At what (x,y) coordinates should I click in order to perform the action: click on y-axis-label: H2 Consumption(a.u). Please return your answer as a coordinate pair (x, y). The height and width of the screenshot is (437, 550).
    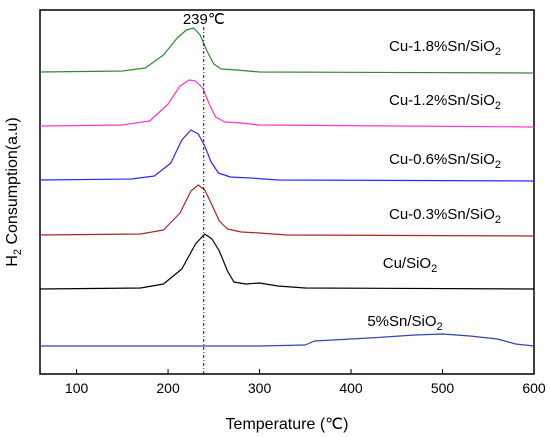
    Looking at the image, I should click on (14, 191).